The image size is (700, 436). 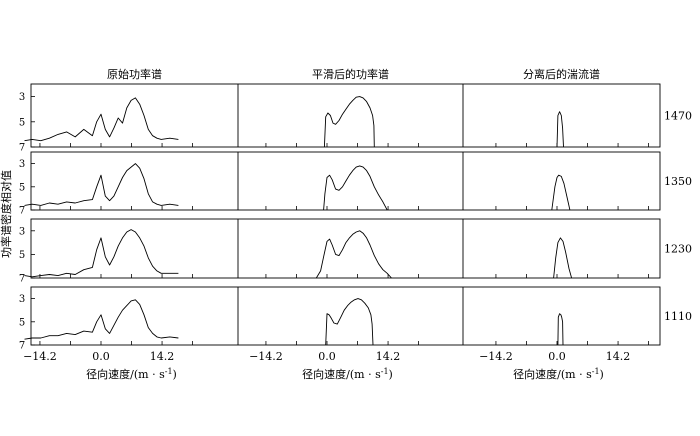 I want to click on row-label: 1350 m, so click(x=682, y=181).